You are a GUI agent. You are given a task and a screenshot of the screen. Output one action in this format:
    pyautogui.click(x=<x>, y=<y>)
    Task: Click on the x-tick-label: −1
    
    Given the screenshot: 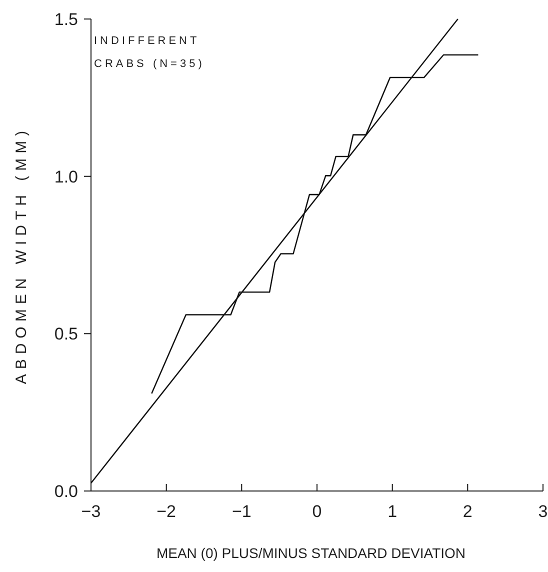 What is the action you would take?
    pyautogui.click(x=242, y=511)
    